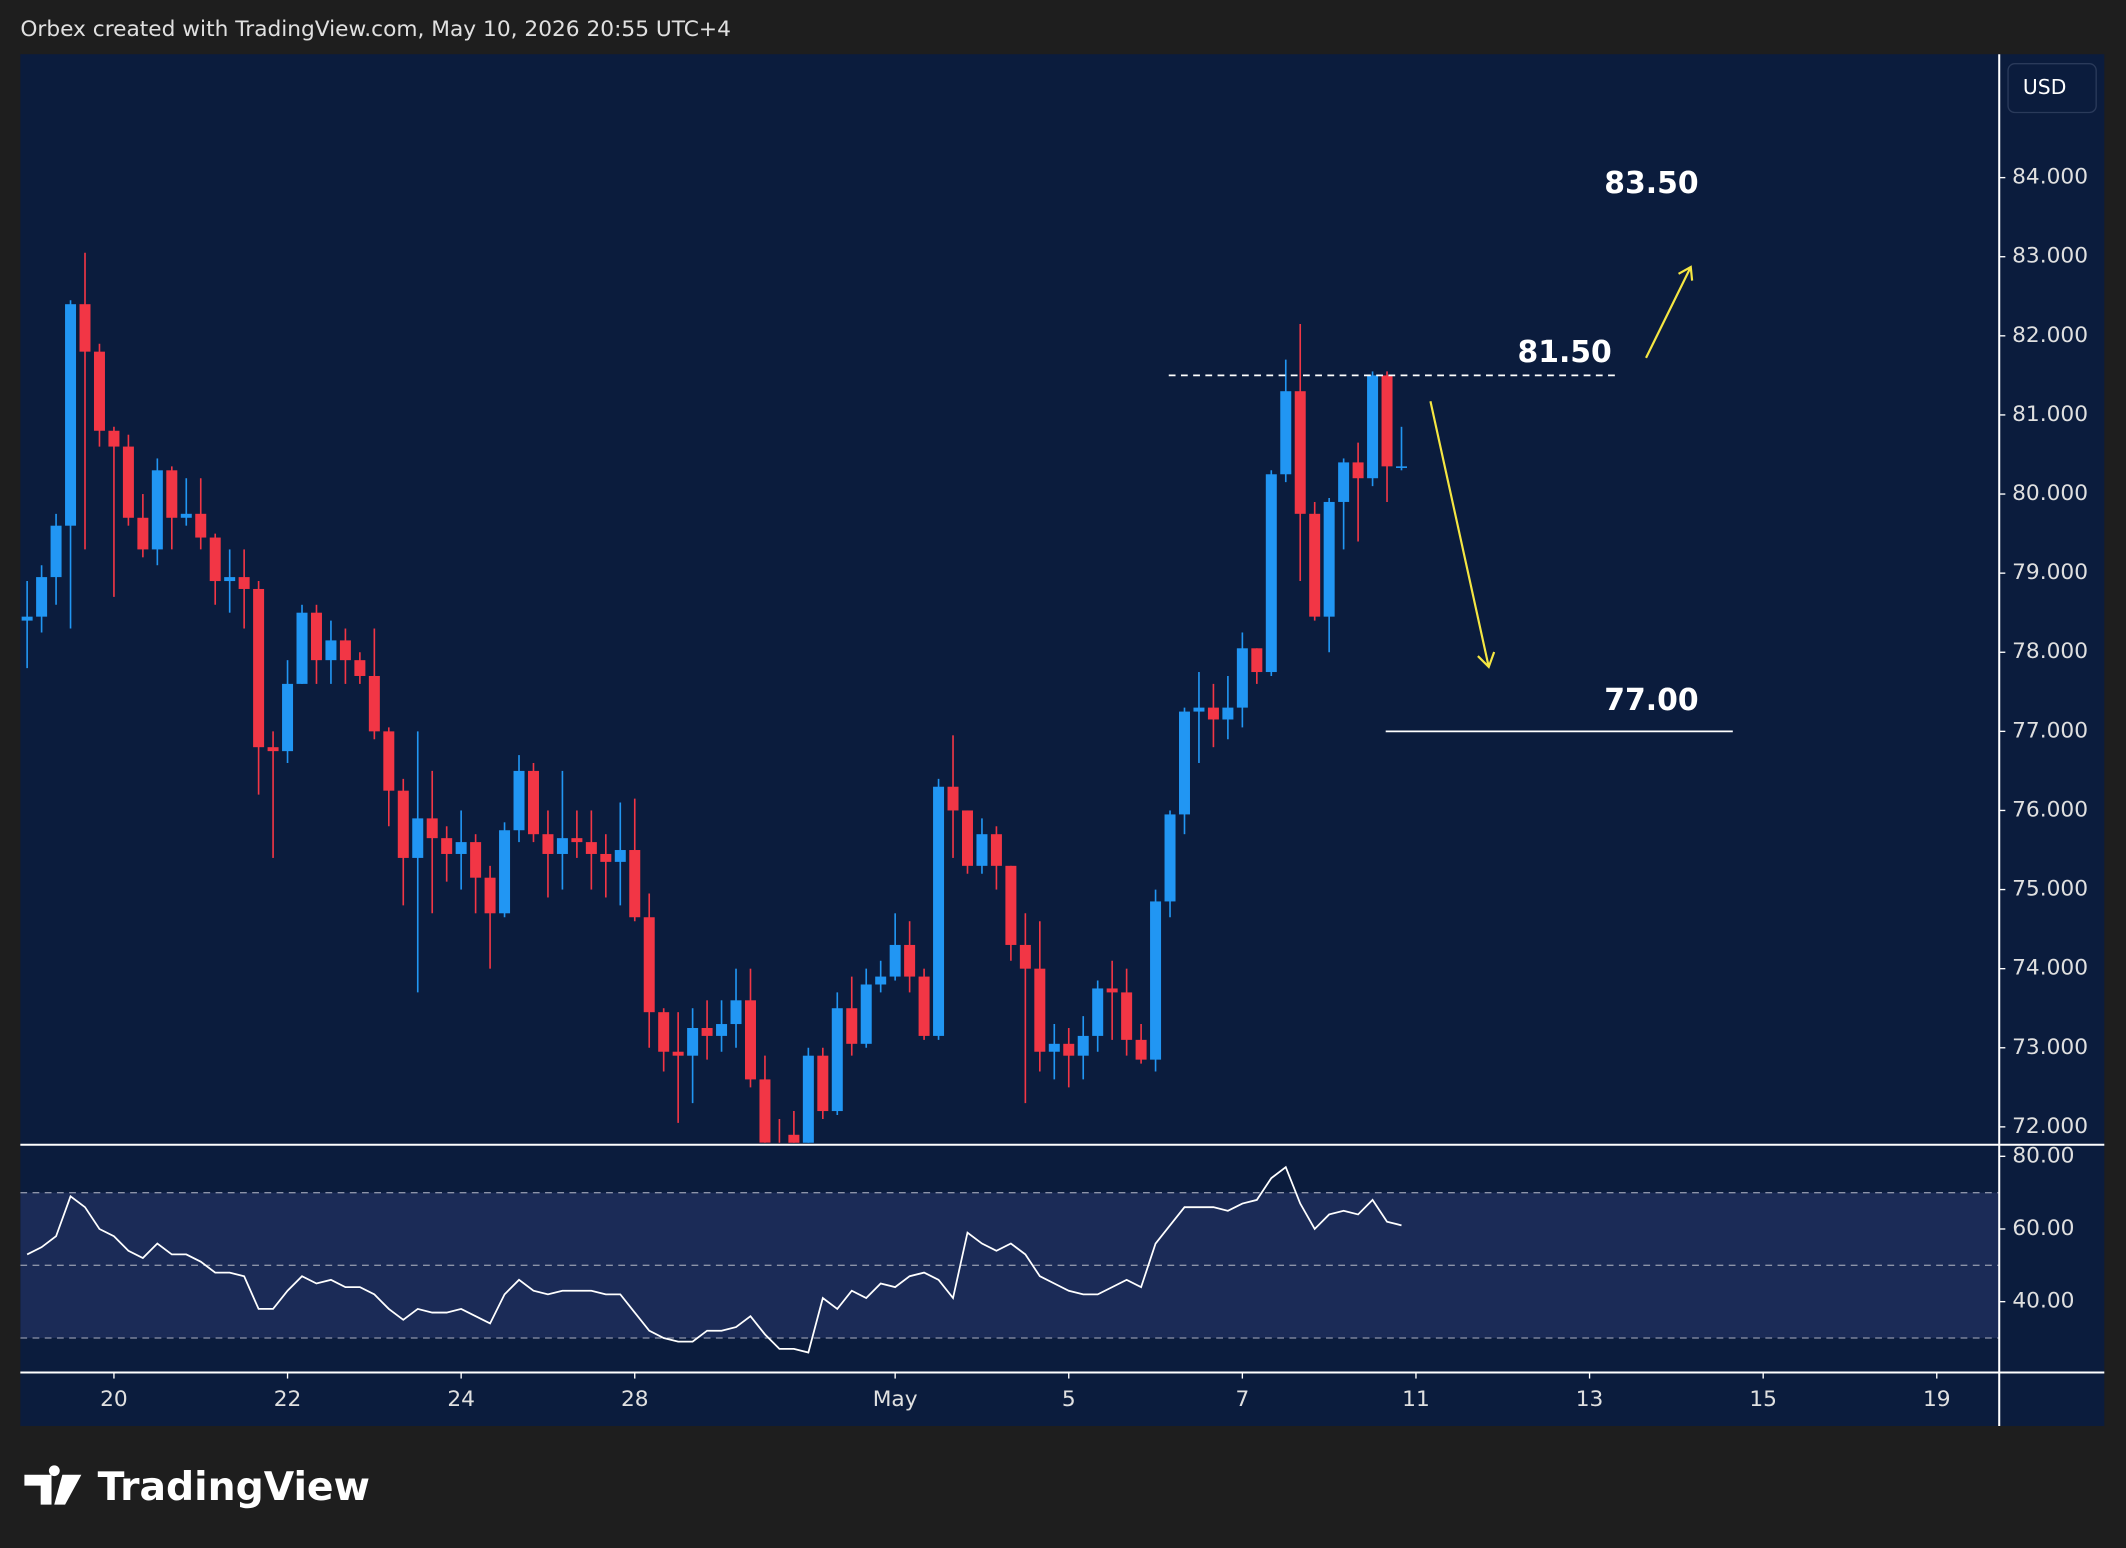 This screenshot has width=2126, height=1548. Describe the element at coordinates (2050, 1126) in the screenshot. I see `y-tick-label: 72.000` at that location.